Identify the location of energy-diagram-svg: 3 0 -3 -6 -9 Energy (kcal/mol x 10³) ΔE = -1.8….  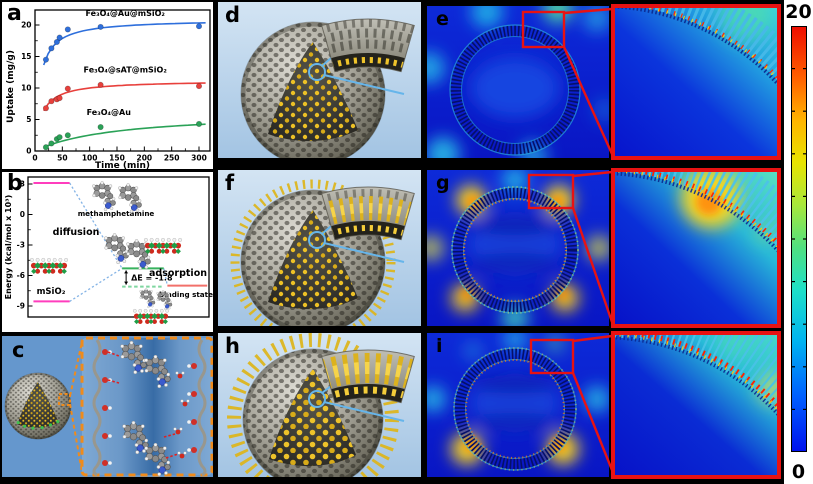
(108, 250).